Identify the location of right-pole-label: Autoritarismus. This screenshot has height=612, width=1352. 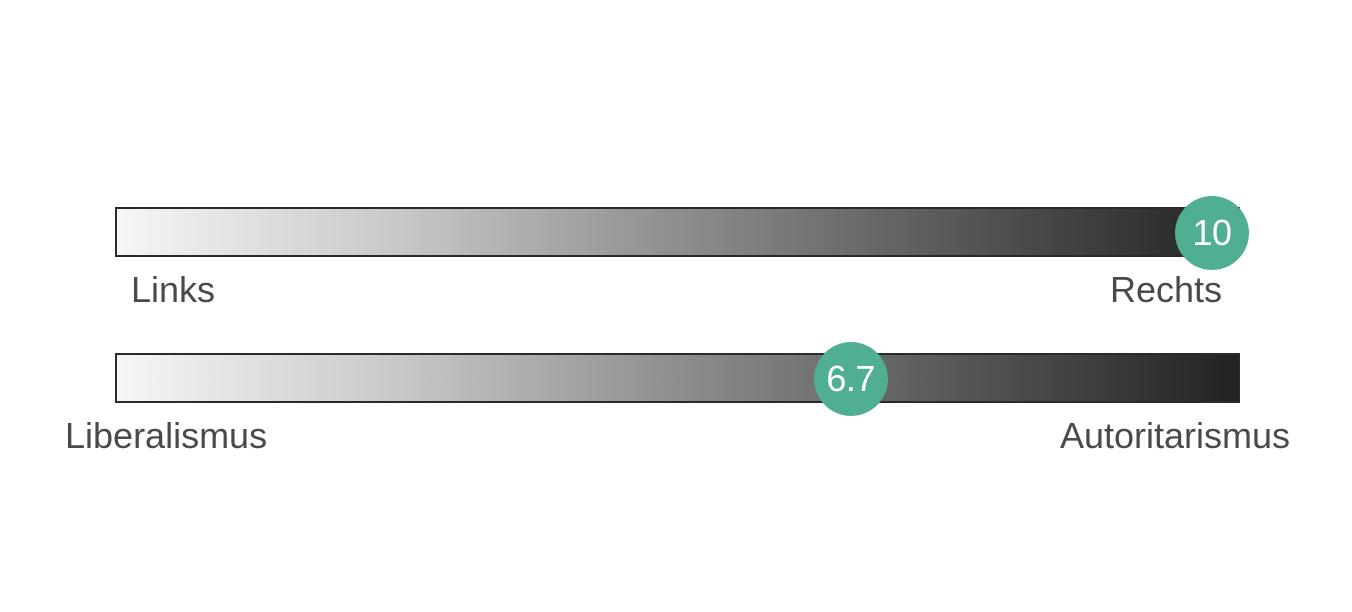
(1174, 435).